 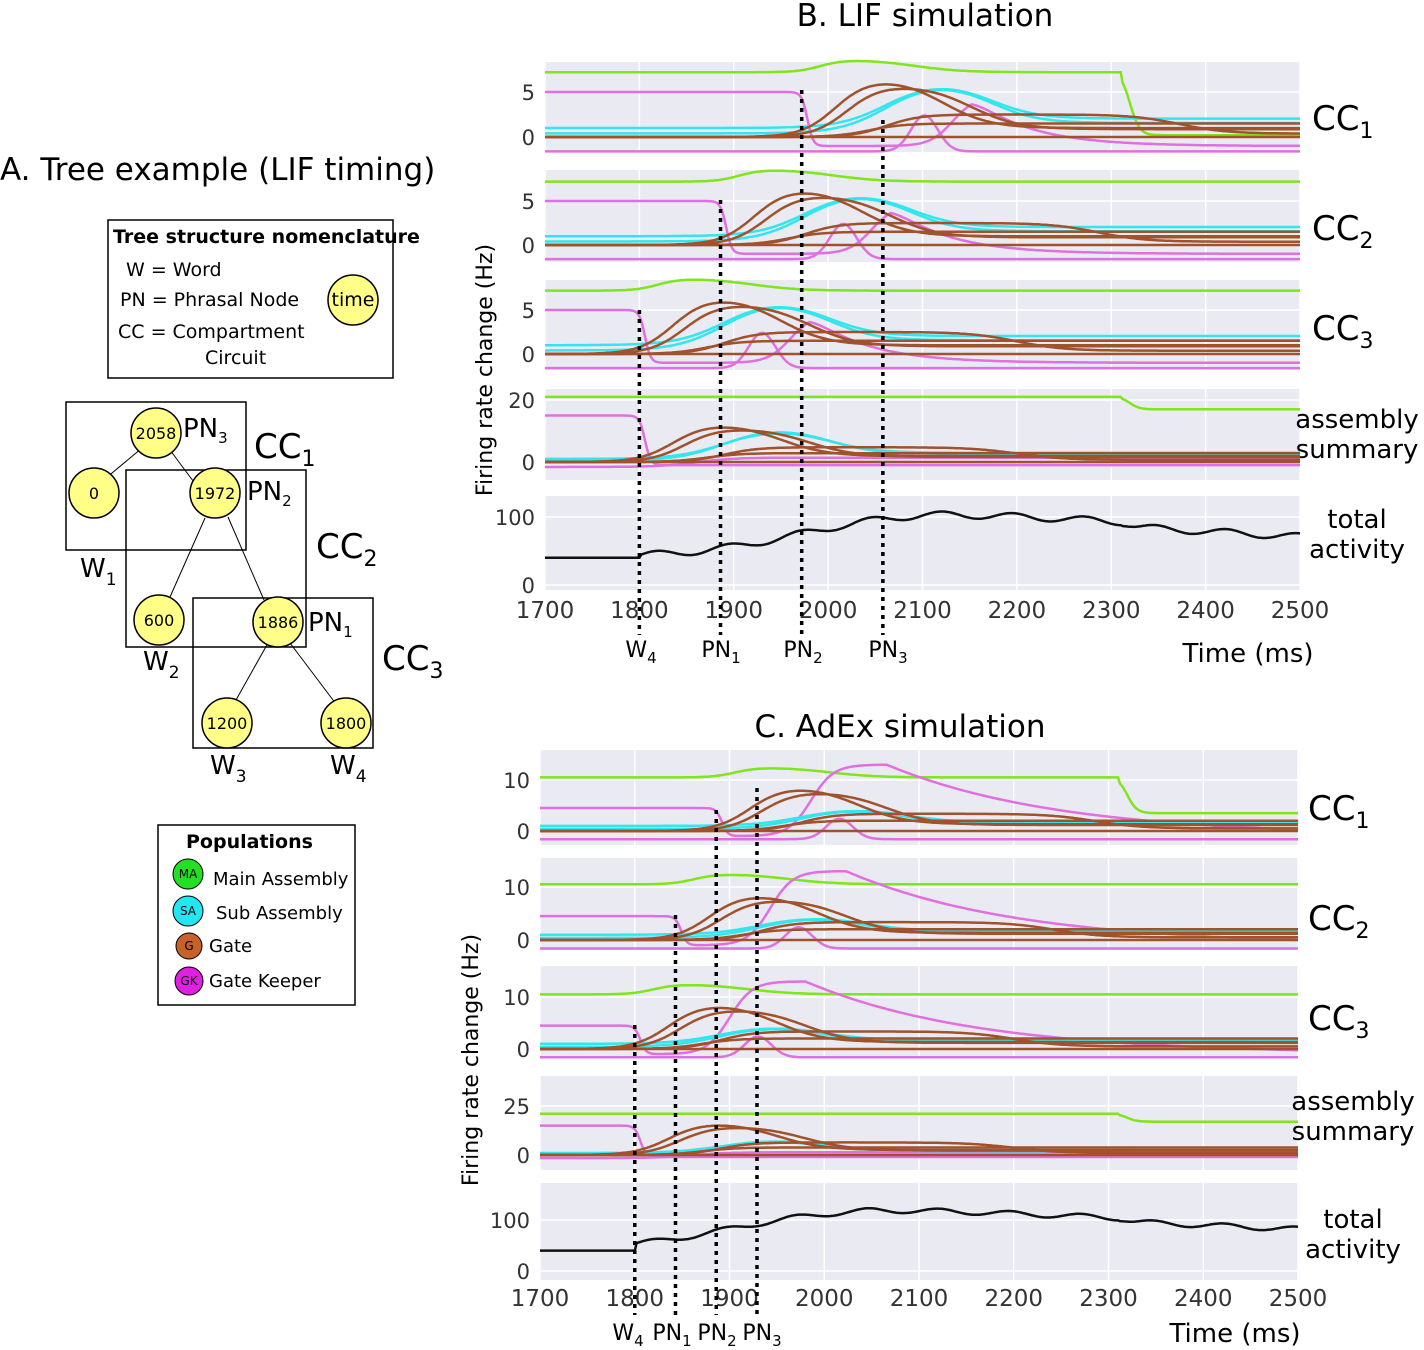 I want to click on tree-node-label: PN3, so click(x=205, y=430).